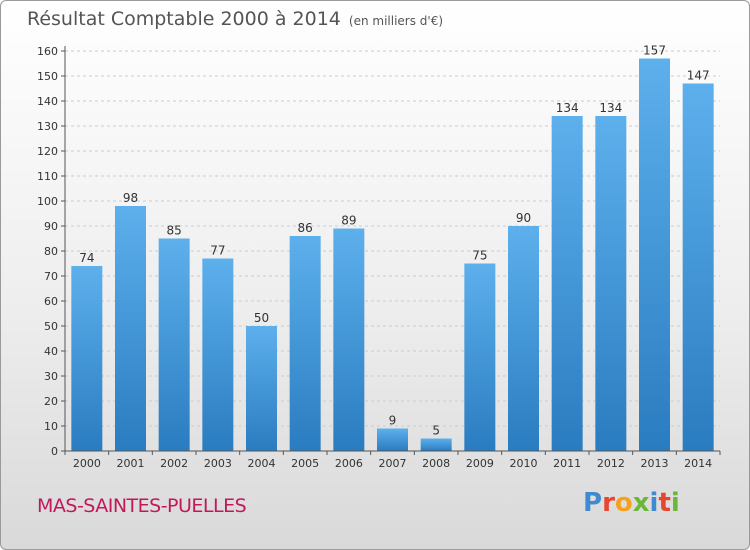 This screenshot has height=550, width=750. What do you see at coordinates (47, 76) in the screenshot?
I see `y-tick-label: 150` at bounding box center [47, 76].